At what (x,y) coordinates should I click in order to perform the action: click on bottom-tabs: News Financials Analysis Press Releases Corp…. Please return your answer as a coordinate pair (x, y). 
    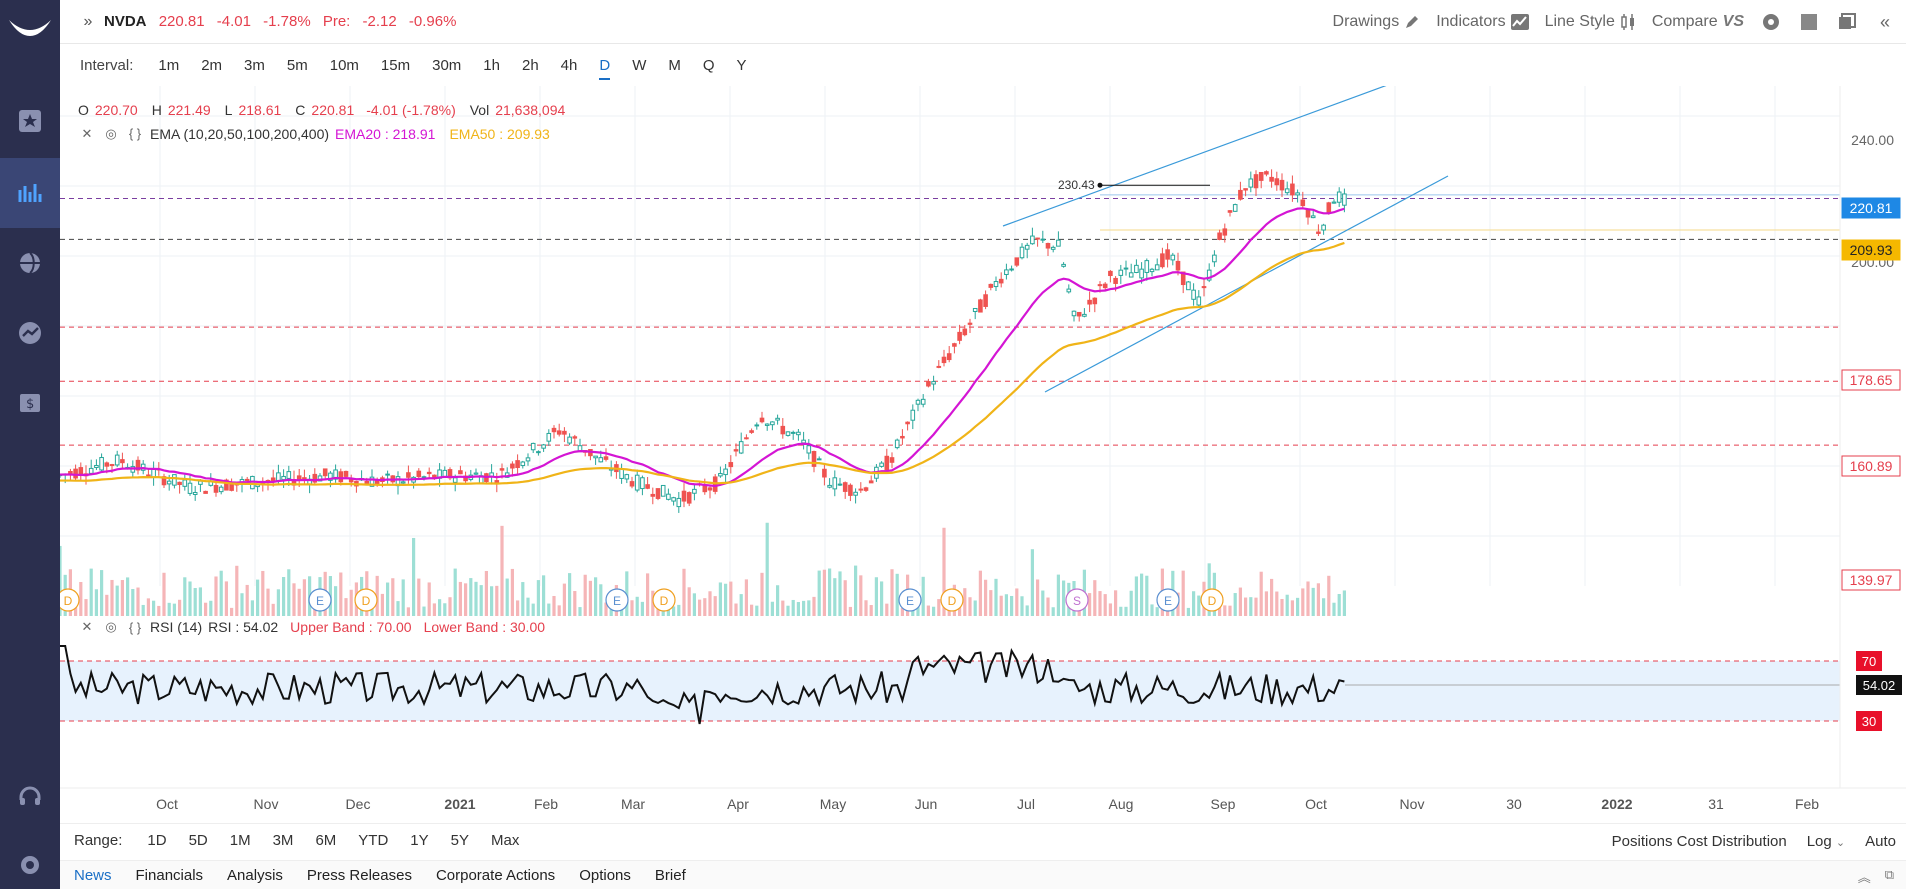
    Looking at the image, I should click on (983, 874).